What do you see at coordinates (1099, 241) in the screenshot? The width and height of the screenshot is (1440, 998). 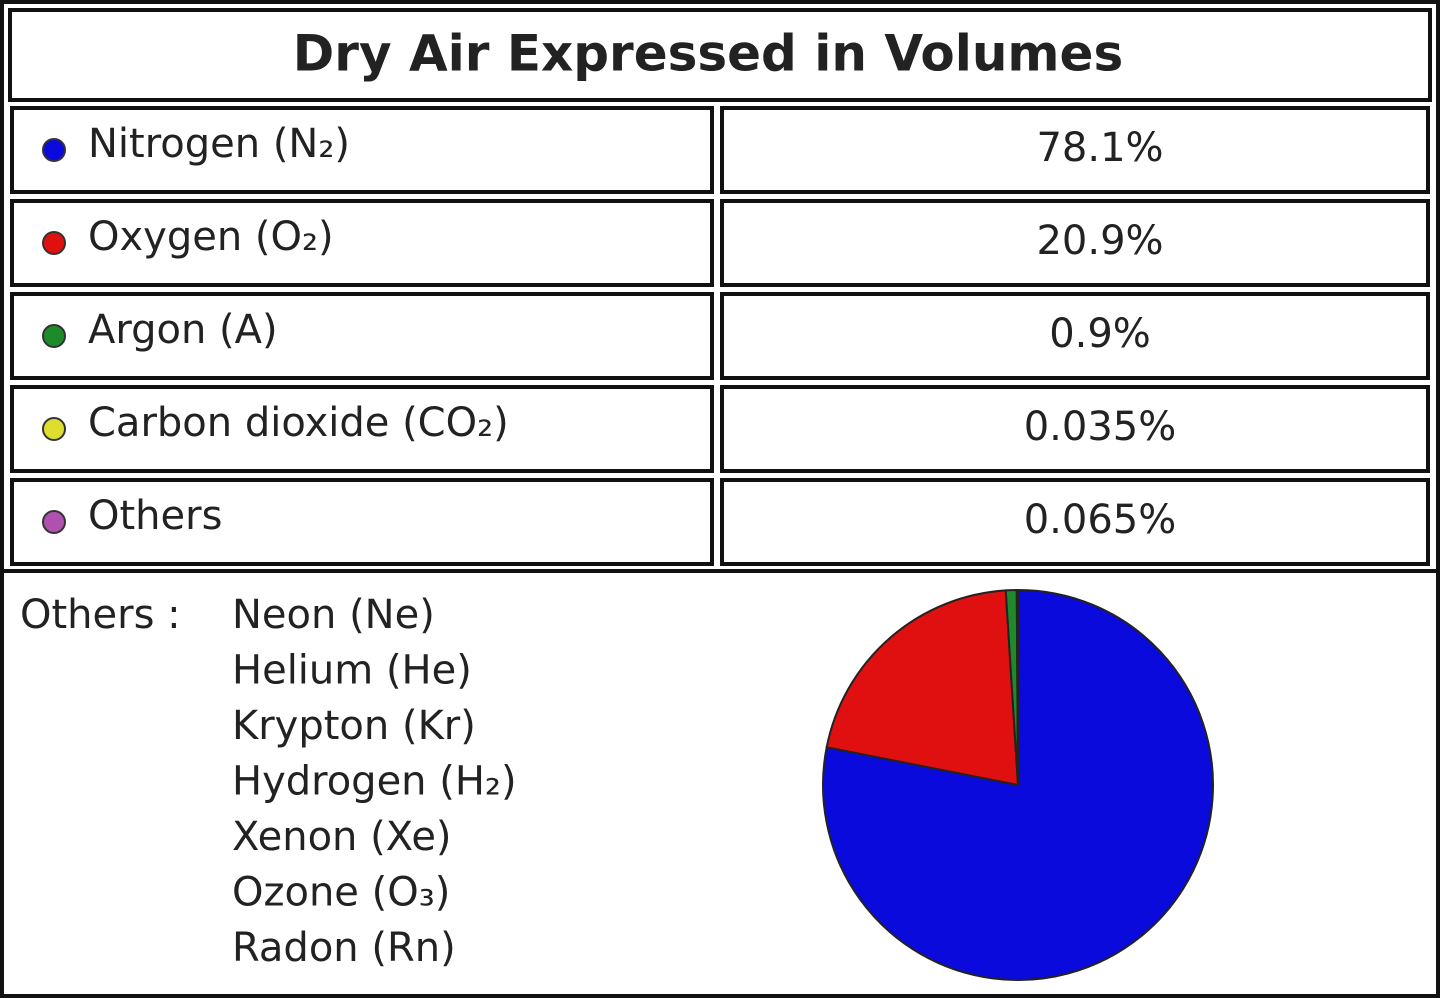 I see `row-value: 20.9%` at bounding box center [1099, 241].